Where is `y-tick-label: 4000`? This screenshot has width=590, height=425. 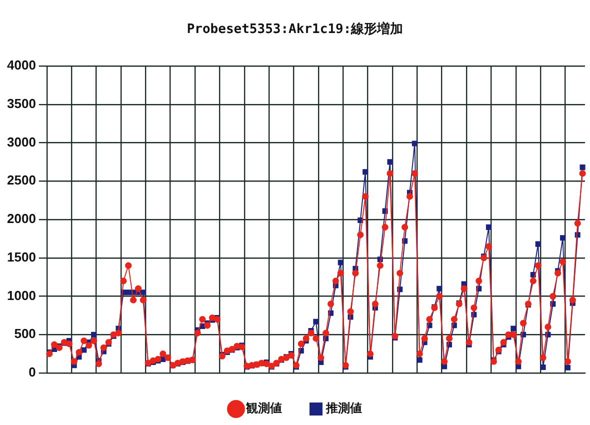
y-tick-label: 4000 is located at coordinates (21, 65).